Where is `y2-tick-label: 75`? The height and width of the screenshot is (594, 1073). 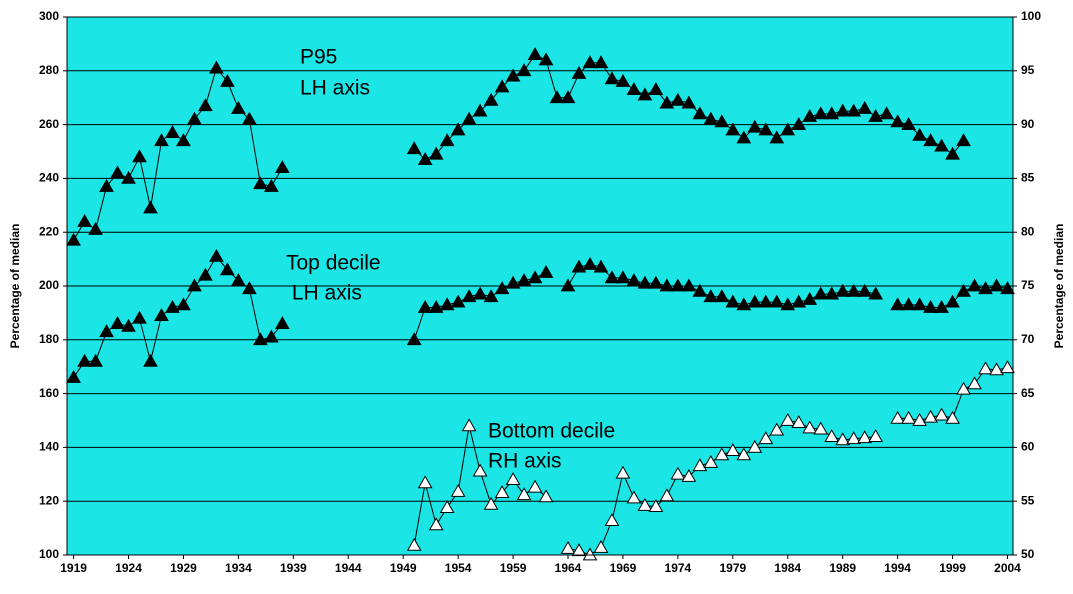
y2-tick-label: 75 is located at coordinates (1028, 285).